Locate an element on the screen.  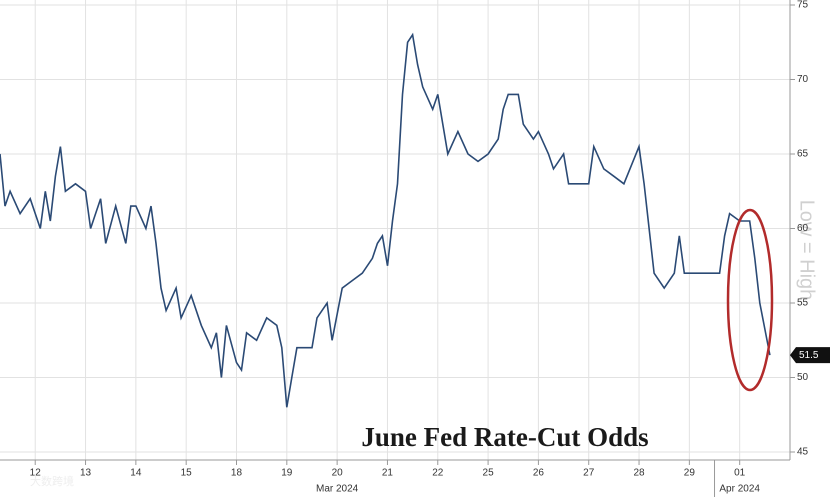
x-tick-label: 20 is located at coordinates (338, 473).